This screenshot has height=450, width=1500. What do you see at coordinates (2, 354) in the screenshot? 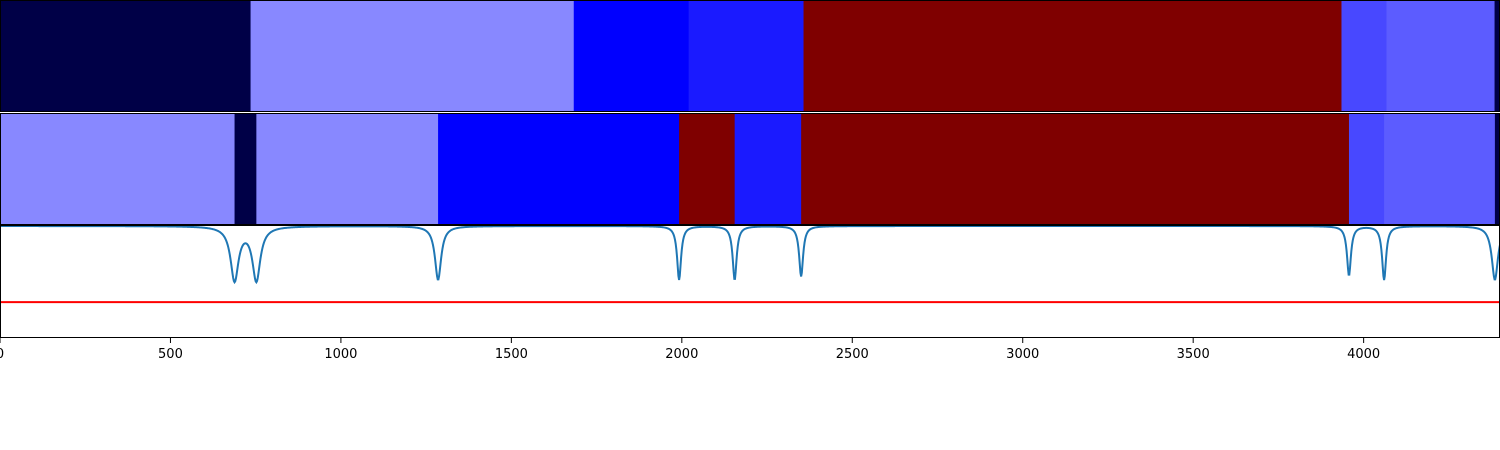
I see `x-tick-label-0: 0` at bounding box center [2, 354].